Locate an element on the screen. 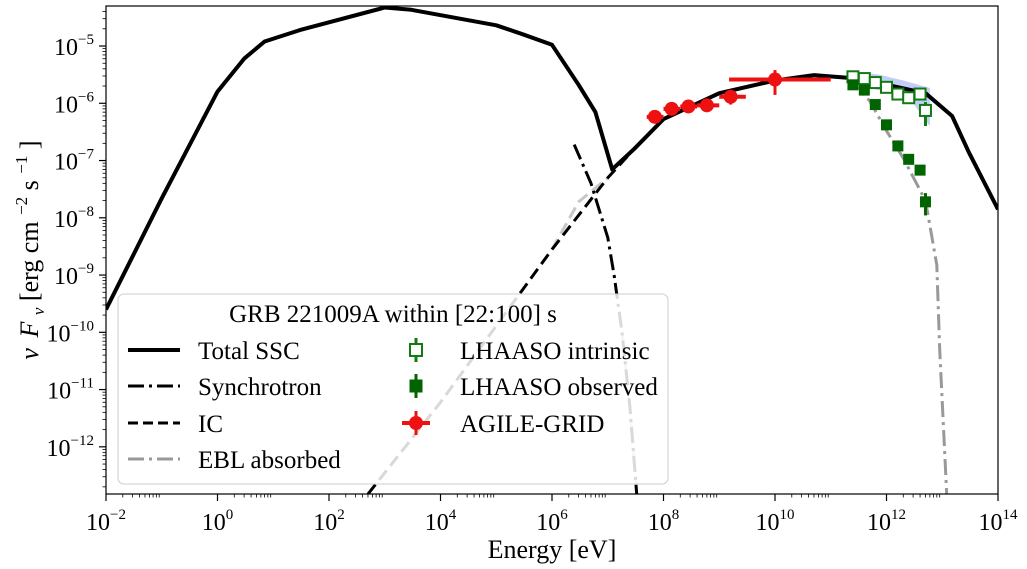 Image resolution: width=1027 pixels, height=569 pixels. svg-text:ν F ν [erg: ν F ν [erg cm −2 s −1 ] is located at coordinates (27, 249).